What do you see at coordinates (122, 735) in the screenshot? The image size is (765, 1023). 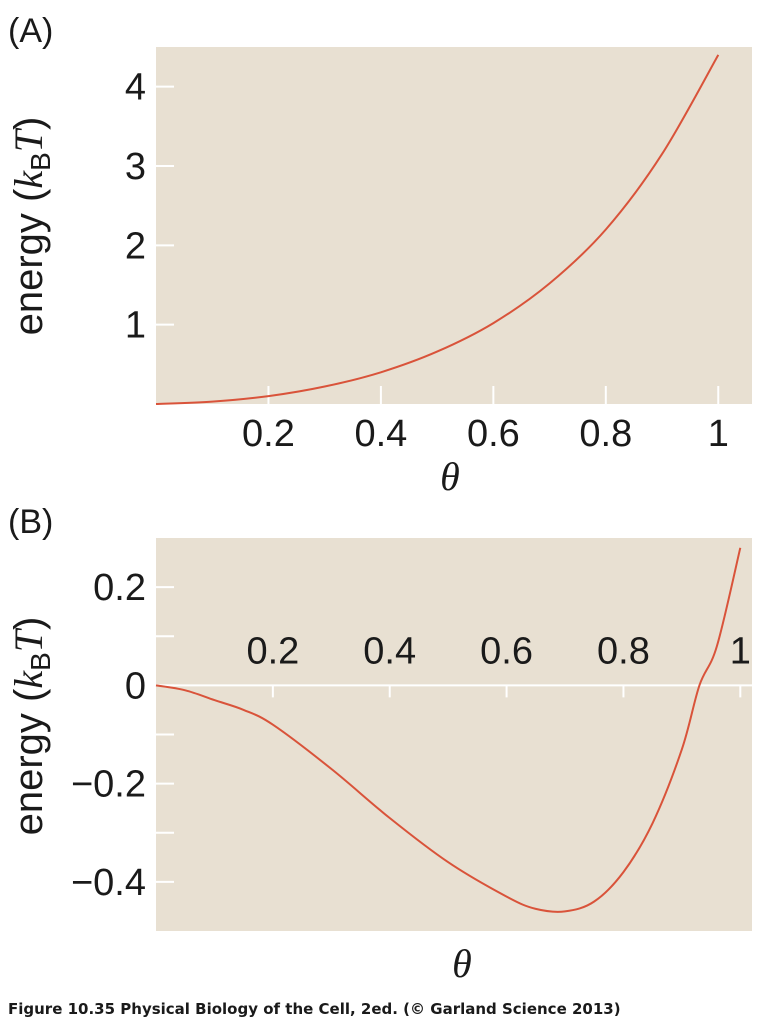 I see `panel-b-y-ticks: 0.2 0 −0.2 −0.4` at bounding box center [122, 735].